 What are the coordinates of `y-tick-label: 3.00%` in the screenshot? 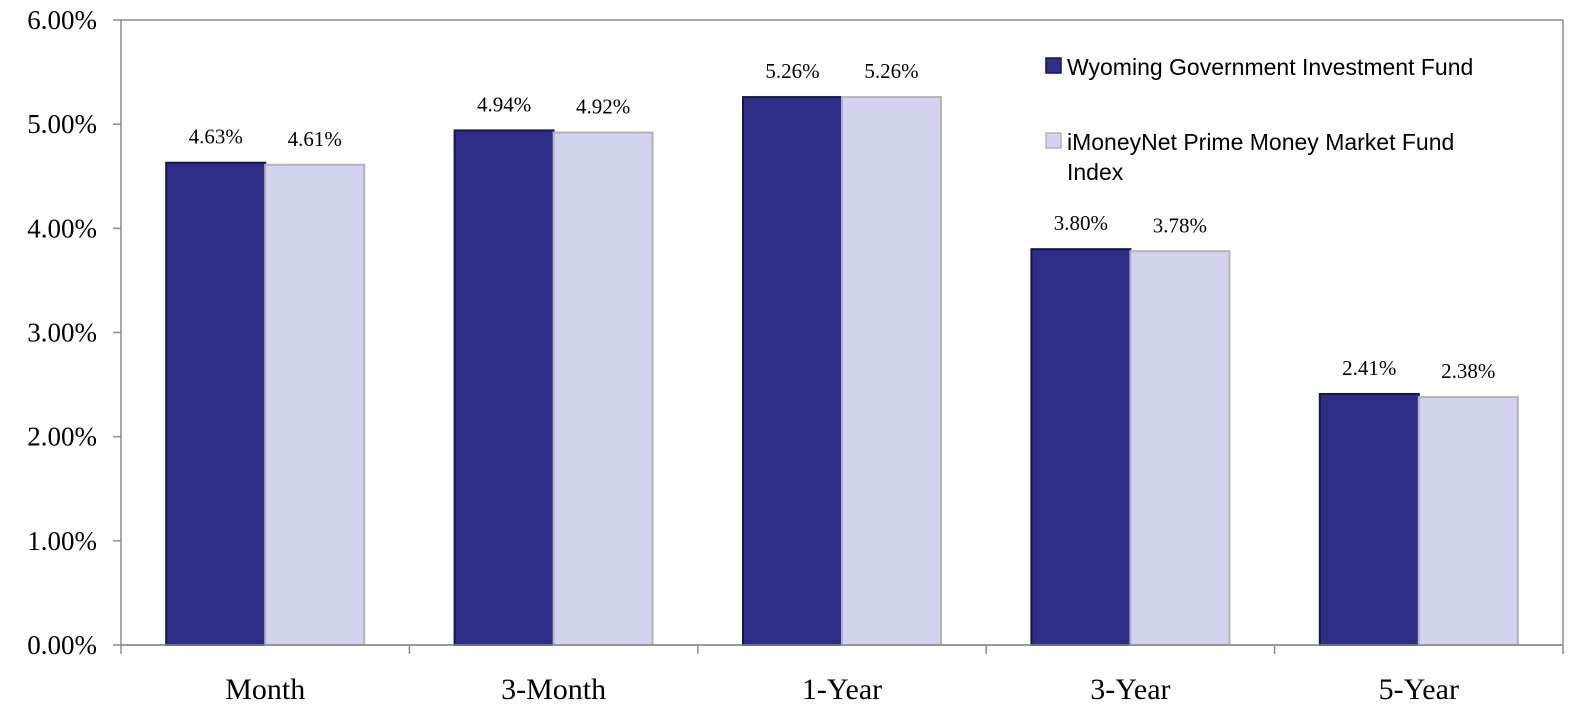 It's located at (62, 333).